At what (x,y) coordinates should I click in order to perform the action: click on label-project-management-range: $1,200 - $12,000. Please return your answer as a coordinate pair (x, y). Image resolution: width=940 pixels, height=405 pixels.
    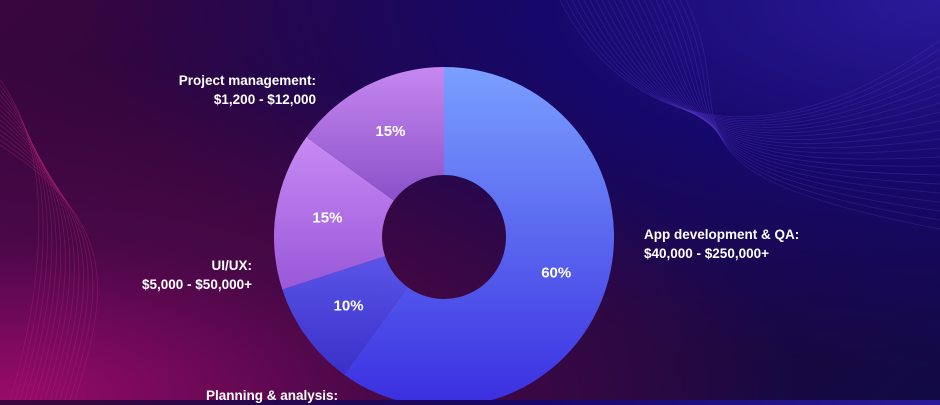
    Looking at the image, I should click on (264, 99).